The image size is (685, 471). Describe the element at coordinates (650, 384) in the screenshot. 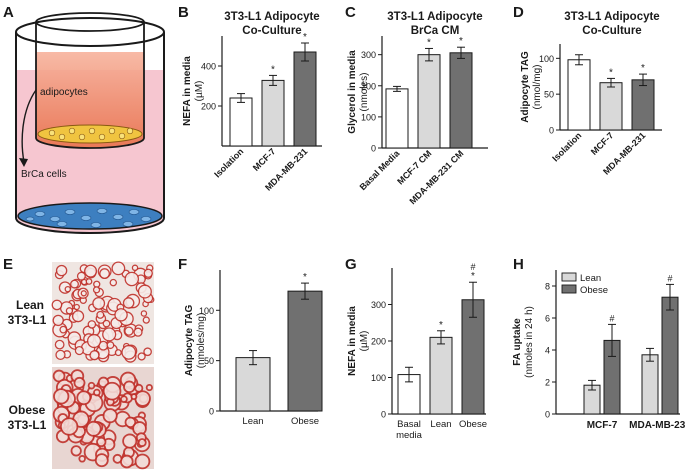

I see `panel-h-bar` at that location.